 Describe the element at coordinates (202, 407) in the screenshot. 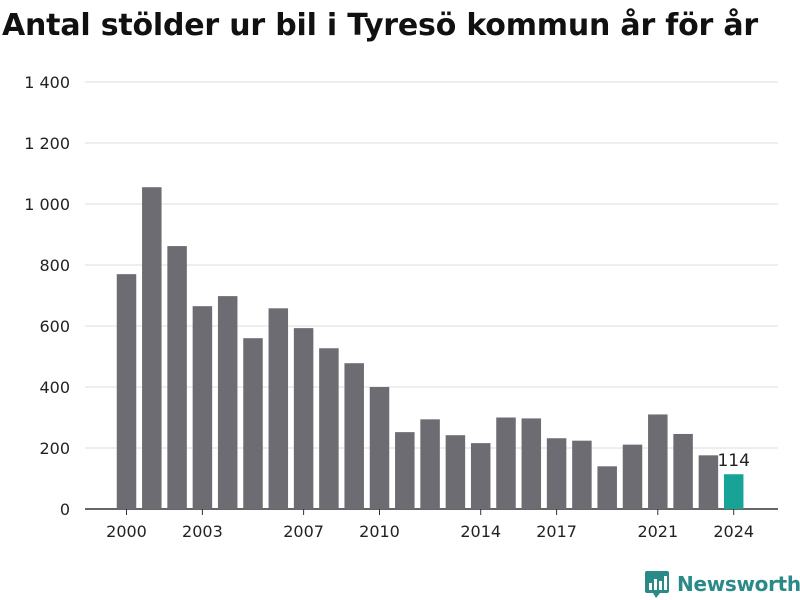

I see `bar-2003` at that location.